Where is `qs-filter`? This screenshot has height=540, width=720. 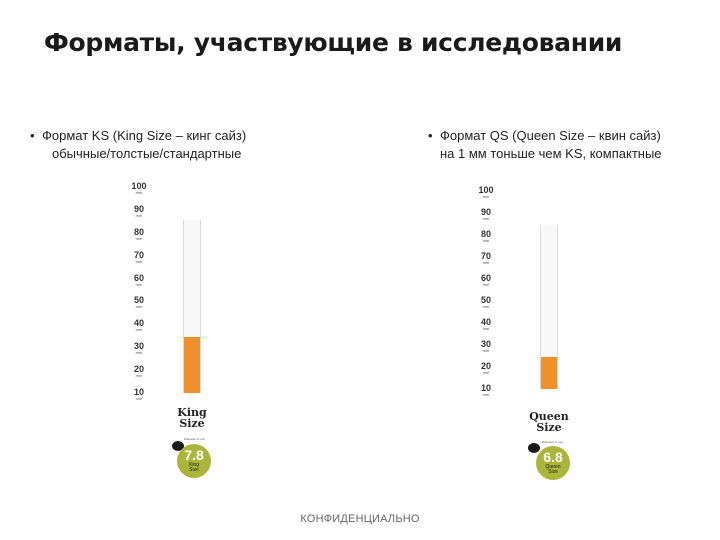 qs-filter is located at coordinates (549, 373).